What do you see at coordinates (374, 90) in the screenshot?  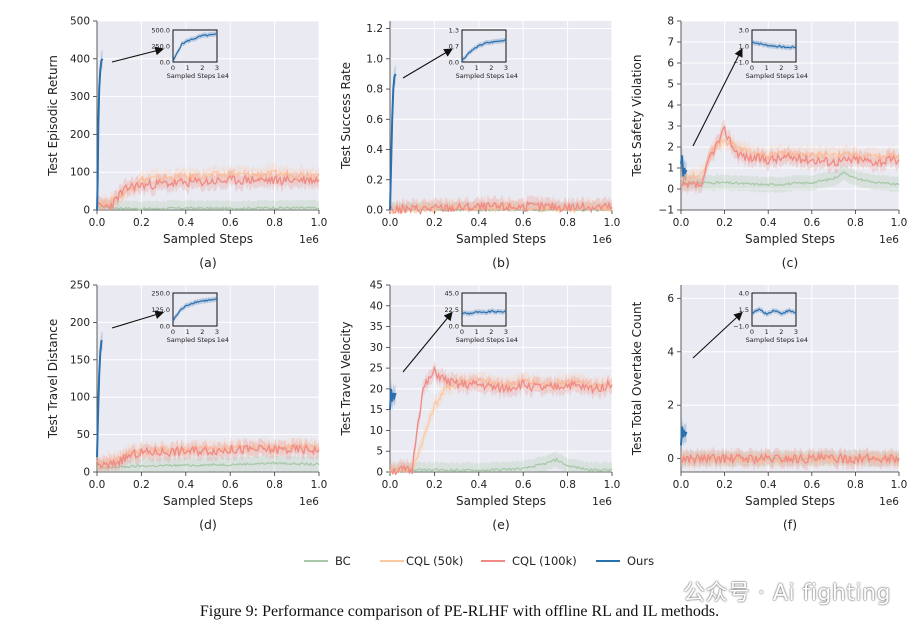 I see `y-tick-label: 0.8` at bounding box center [374, 90].